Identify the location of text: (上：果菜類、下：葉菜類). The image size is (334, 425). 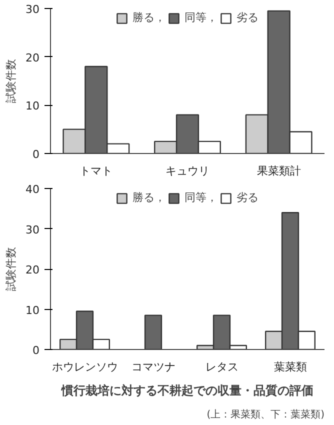
(265, 414).